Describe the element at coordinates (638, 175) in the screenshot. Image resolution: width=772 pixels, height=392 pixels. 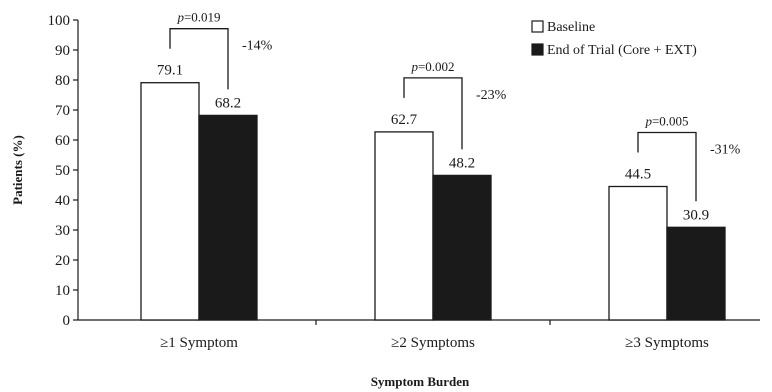
I see `data-label-baseline: 44.5` at that location.